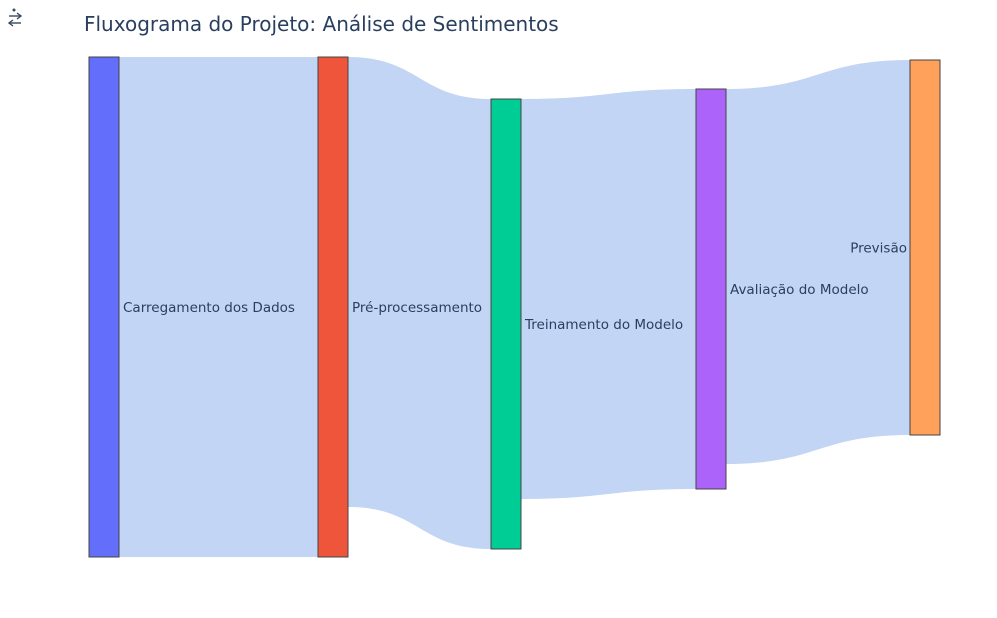 The width and height of the screenshot is (997, 618). I want to click on sankey-node-label-0: Carregamento dos Dados, so click(209, 308).